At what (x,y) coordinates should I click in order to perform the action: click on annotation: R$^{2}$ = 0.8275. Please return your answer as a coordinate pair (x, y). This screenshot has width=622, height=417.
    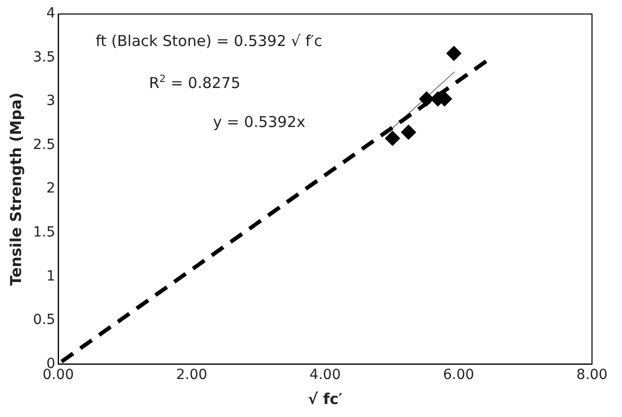
    Looking at the image, I should click on (194, 83).